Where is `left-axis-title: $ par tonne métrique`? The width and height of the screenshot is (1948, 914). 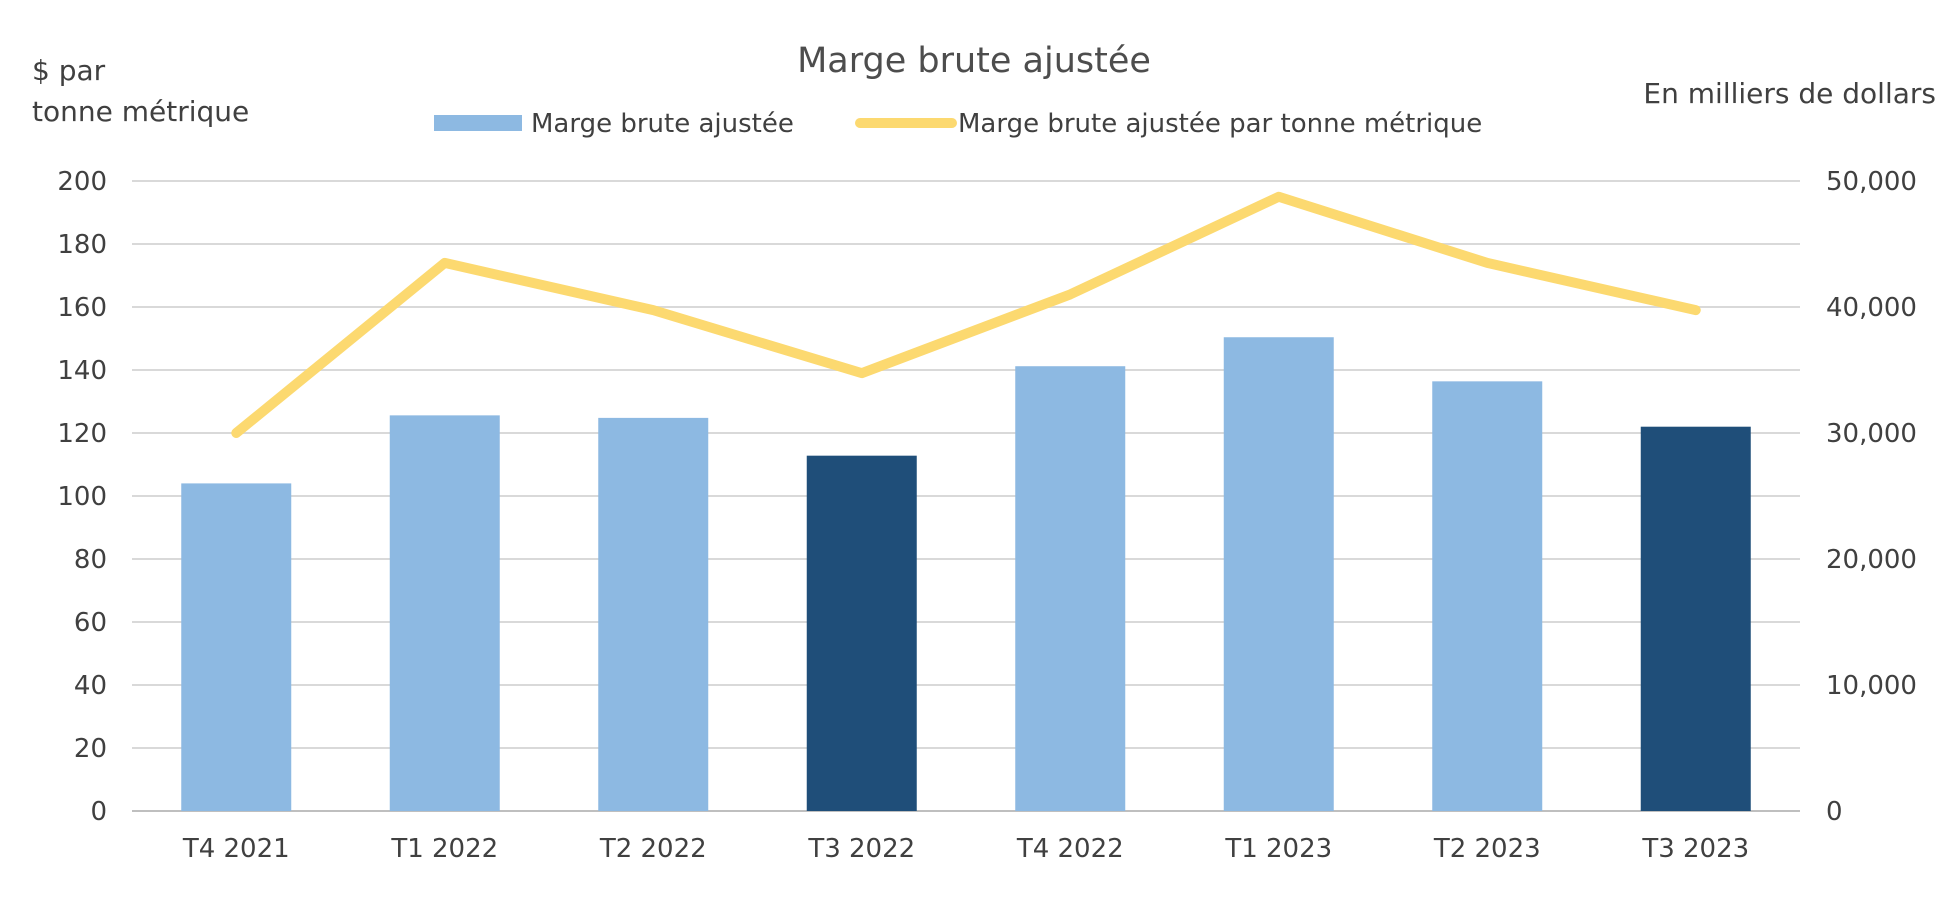
left-axis-title: $ par tonne métrique is located at coordinates (140, 91).